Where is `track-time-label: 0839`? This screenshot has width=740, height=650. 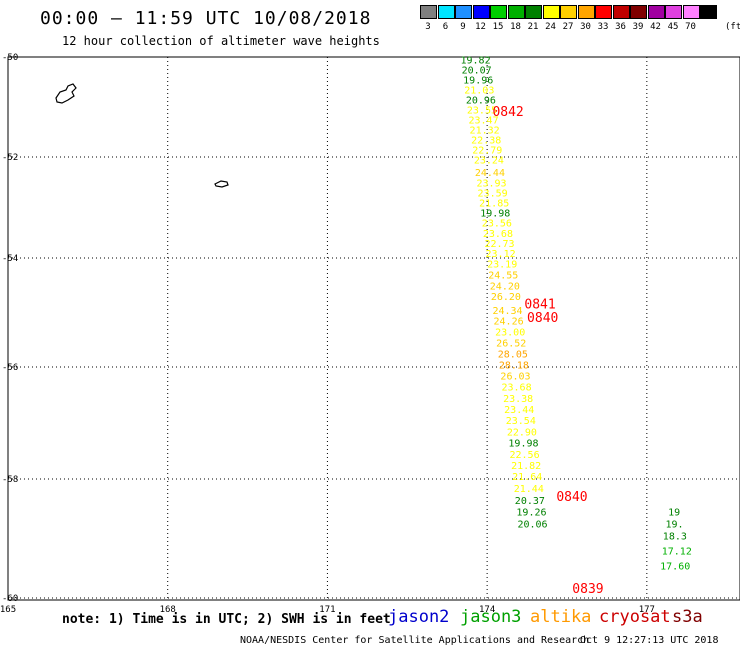
track-time-label: 0839 is located at coordinates (587, 589).